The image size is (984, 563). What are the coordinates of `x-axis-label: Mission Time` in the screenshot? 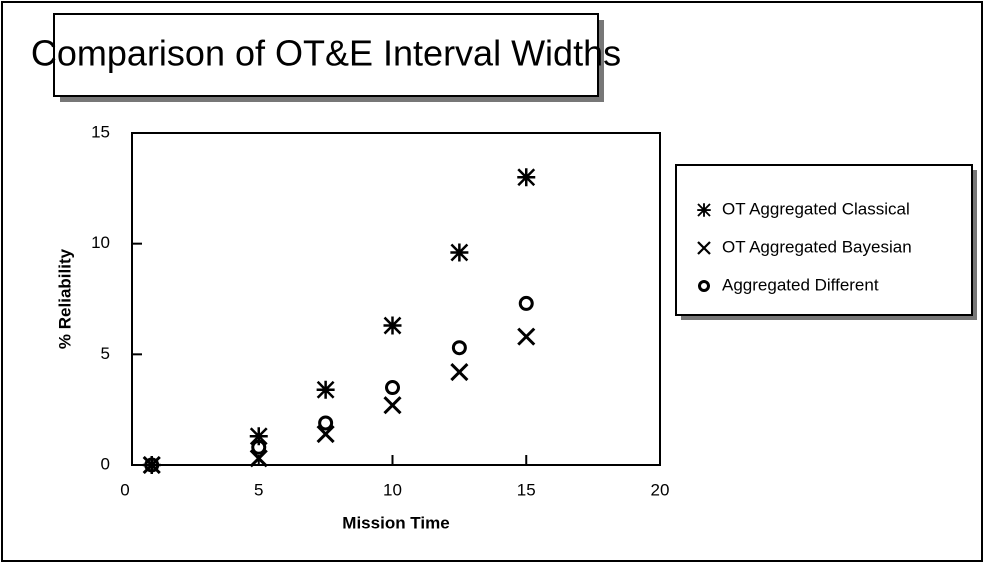 It's located at (395, 522).